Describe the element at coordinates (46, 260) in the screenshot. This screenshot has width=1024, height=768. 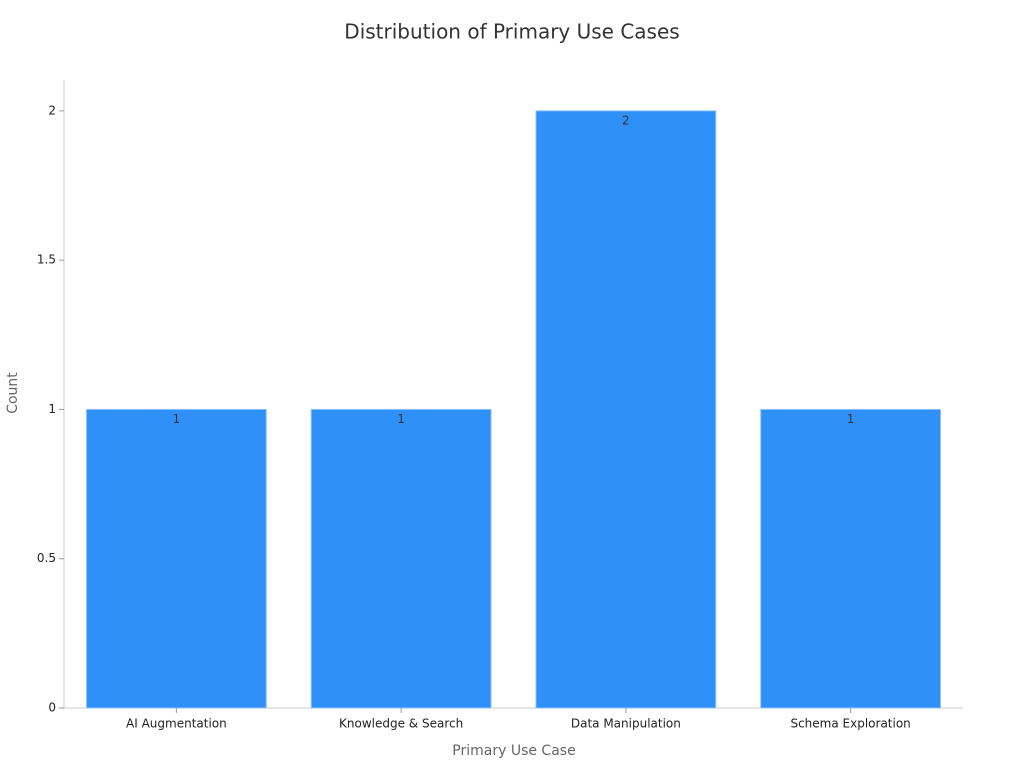
I see `y-tick-label: 1.5` at that location.